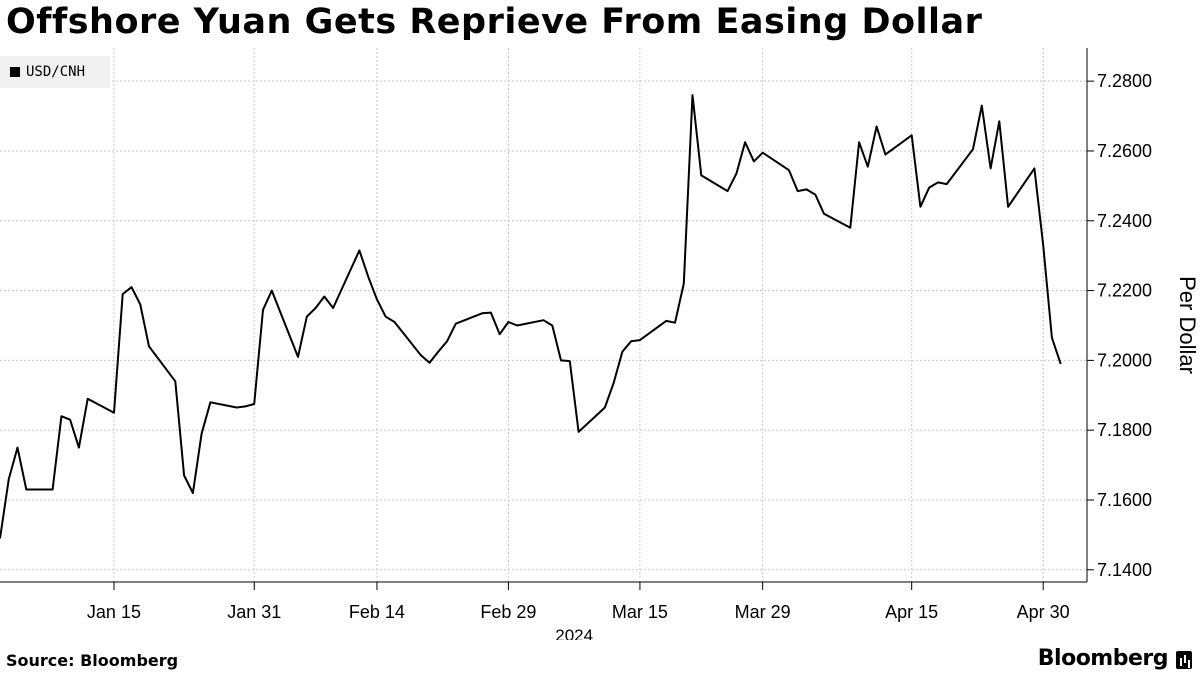  Describe the element at coordinates (1124, 81) in the screenshot. I see `y-tick-label: 7.2800` at that location.